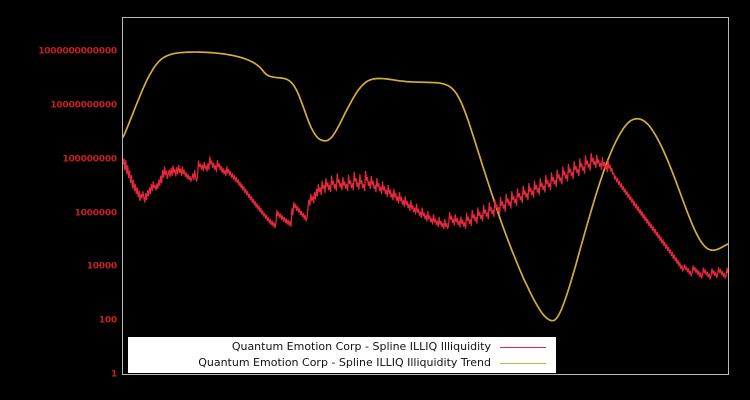 The height and width of the screenshot is (400, 750). What do you see at coordinates (96, 213) in the screenshot?
I see `y-axis-tick-label: 1000000` at bounding box center [96, 213].